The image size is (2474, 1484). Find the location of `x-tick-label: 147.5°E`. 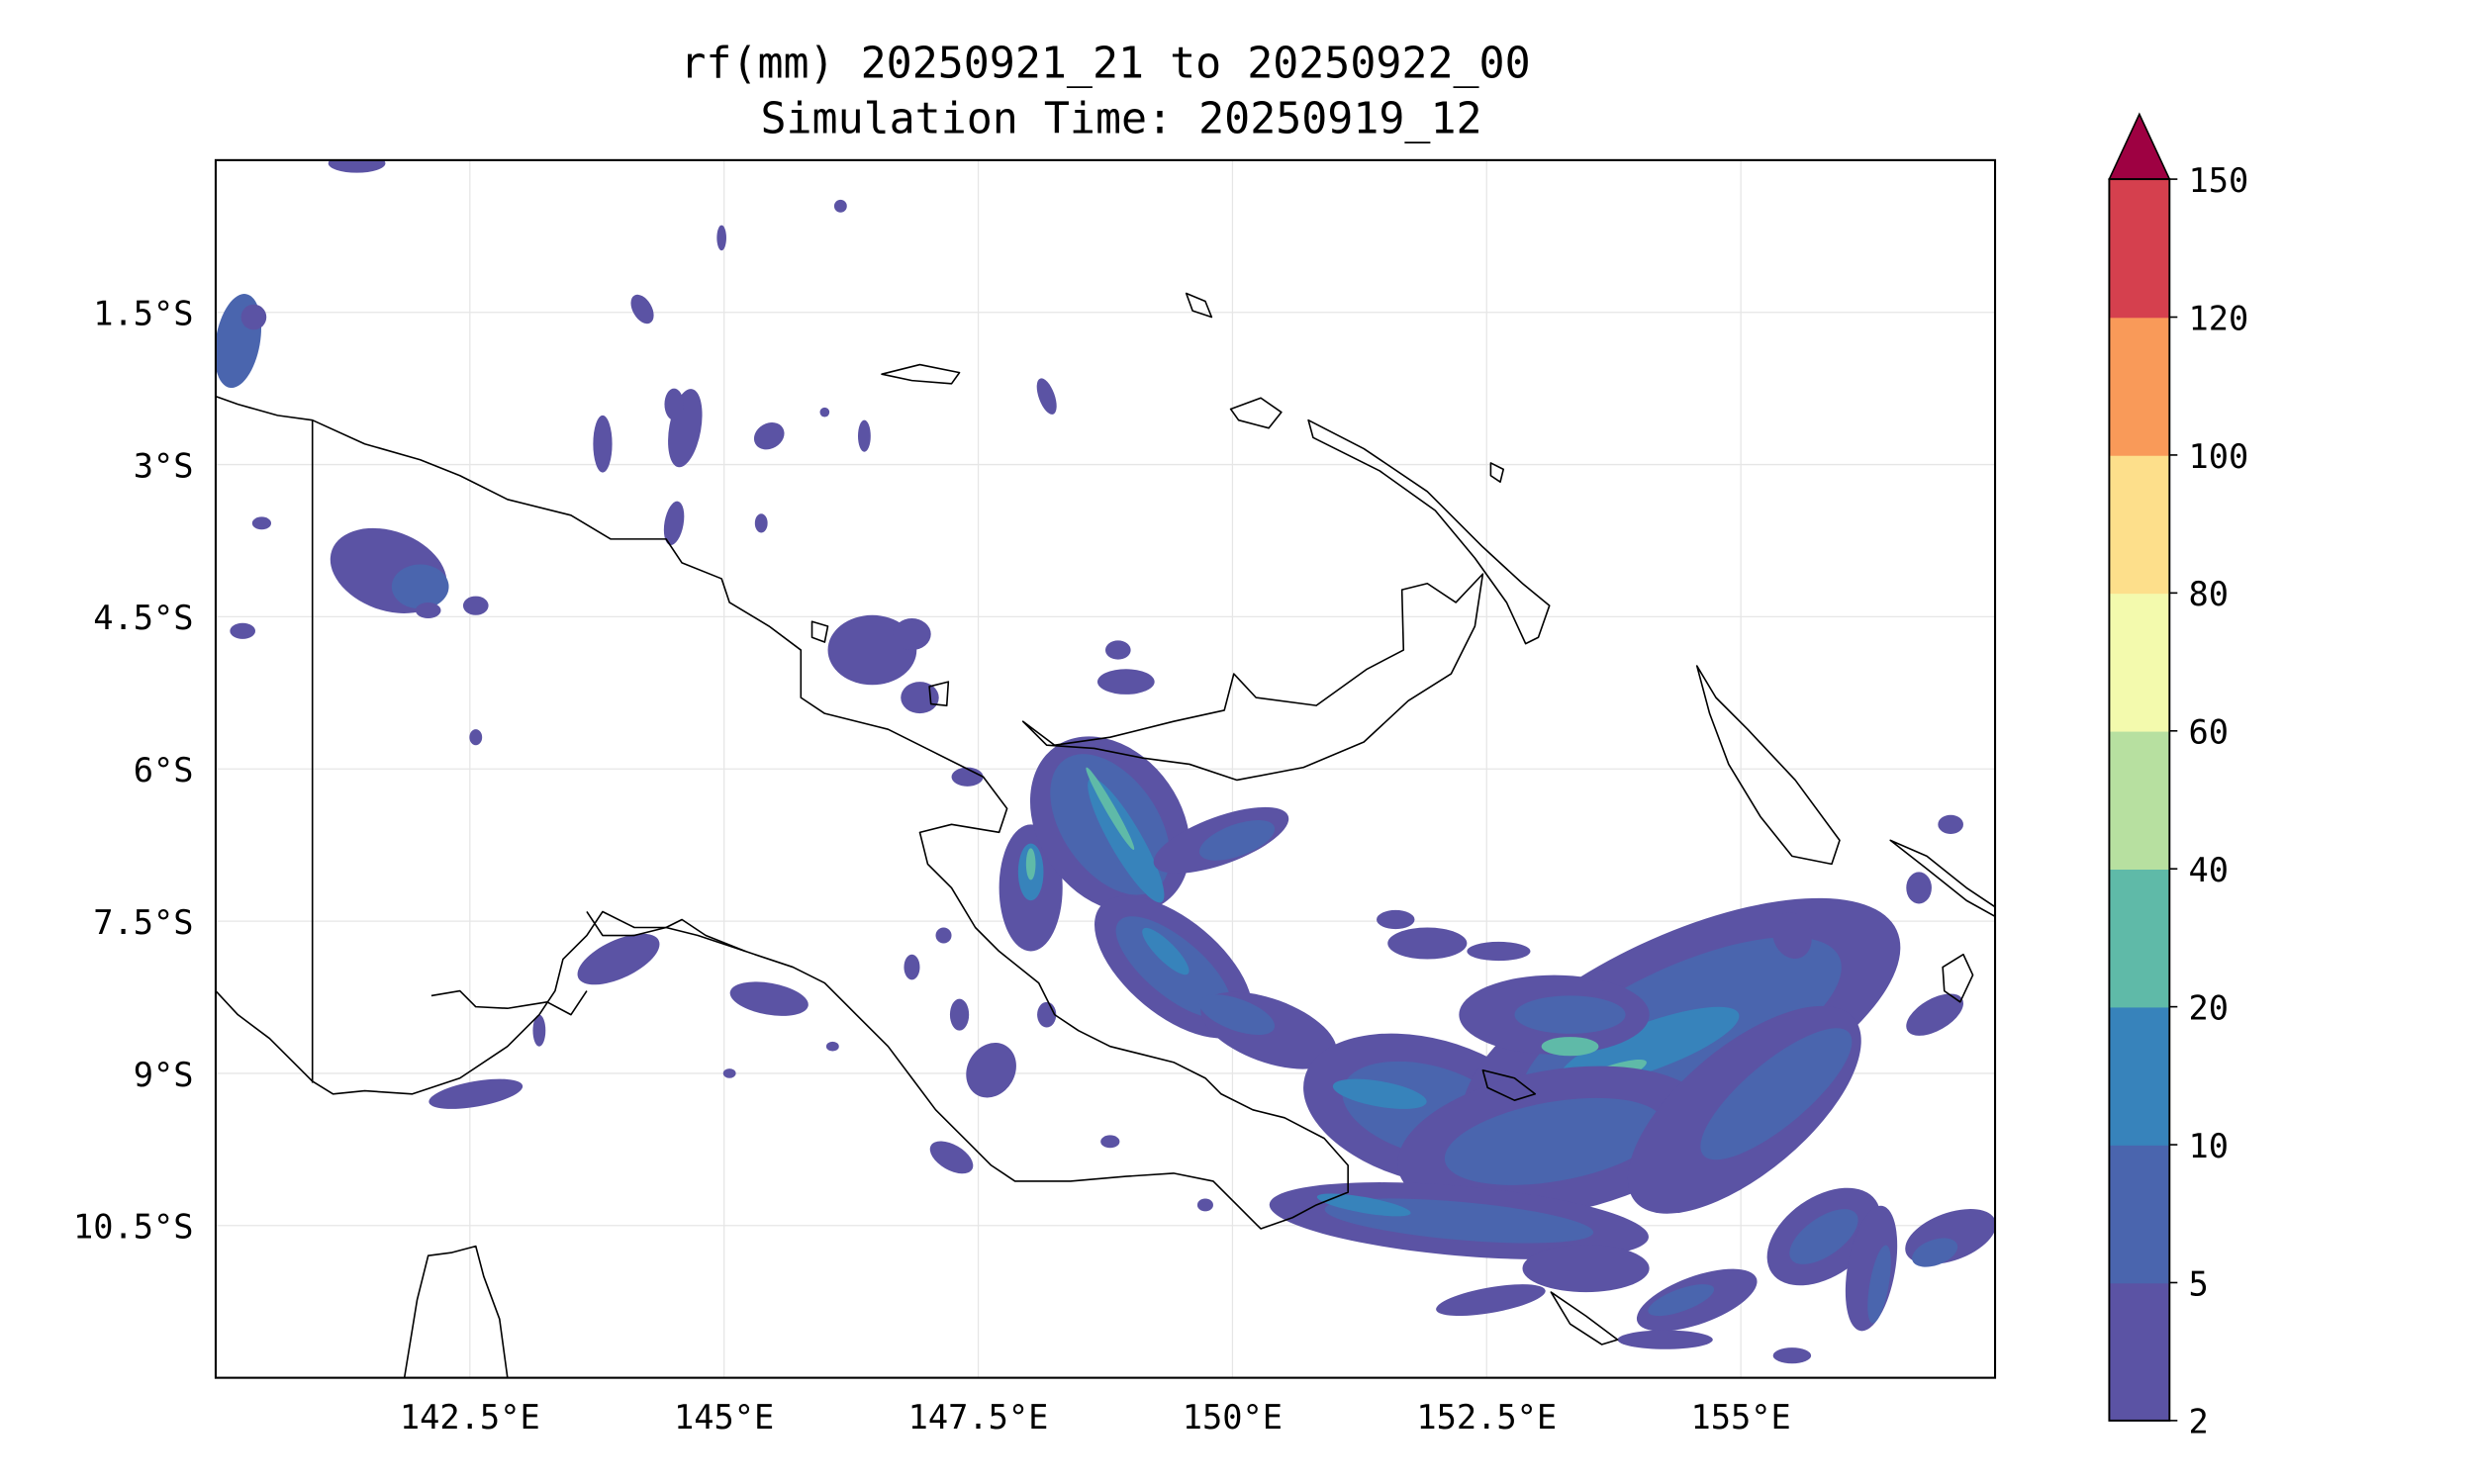

x-tick-label: 147.5°E is located at coordinates (979, 1417).